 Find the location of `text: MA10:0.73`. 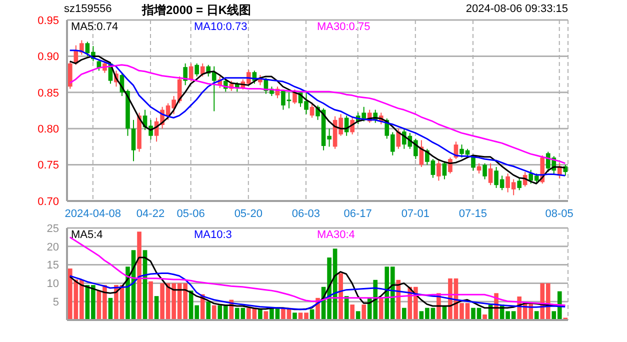

text: MA10:0.73 is located at coordinates (221, 27).